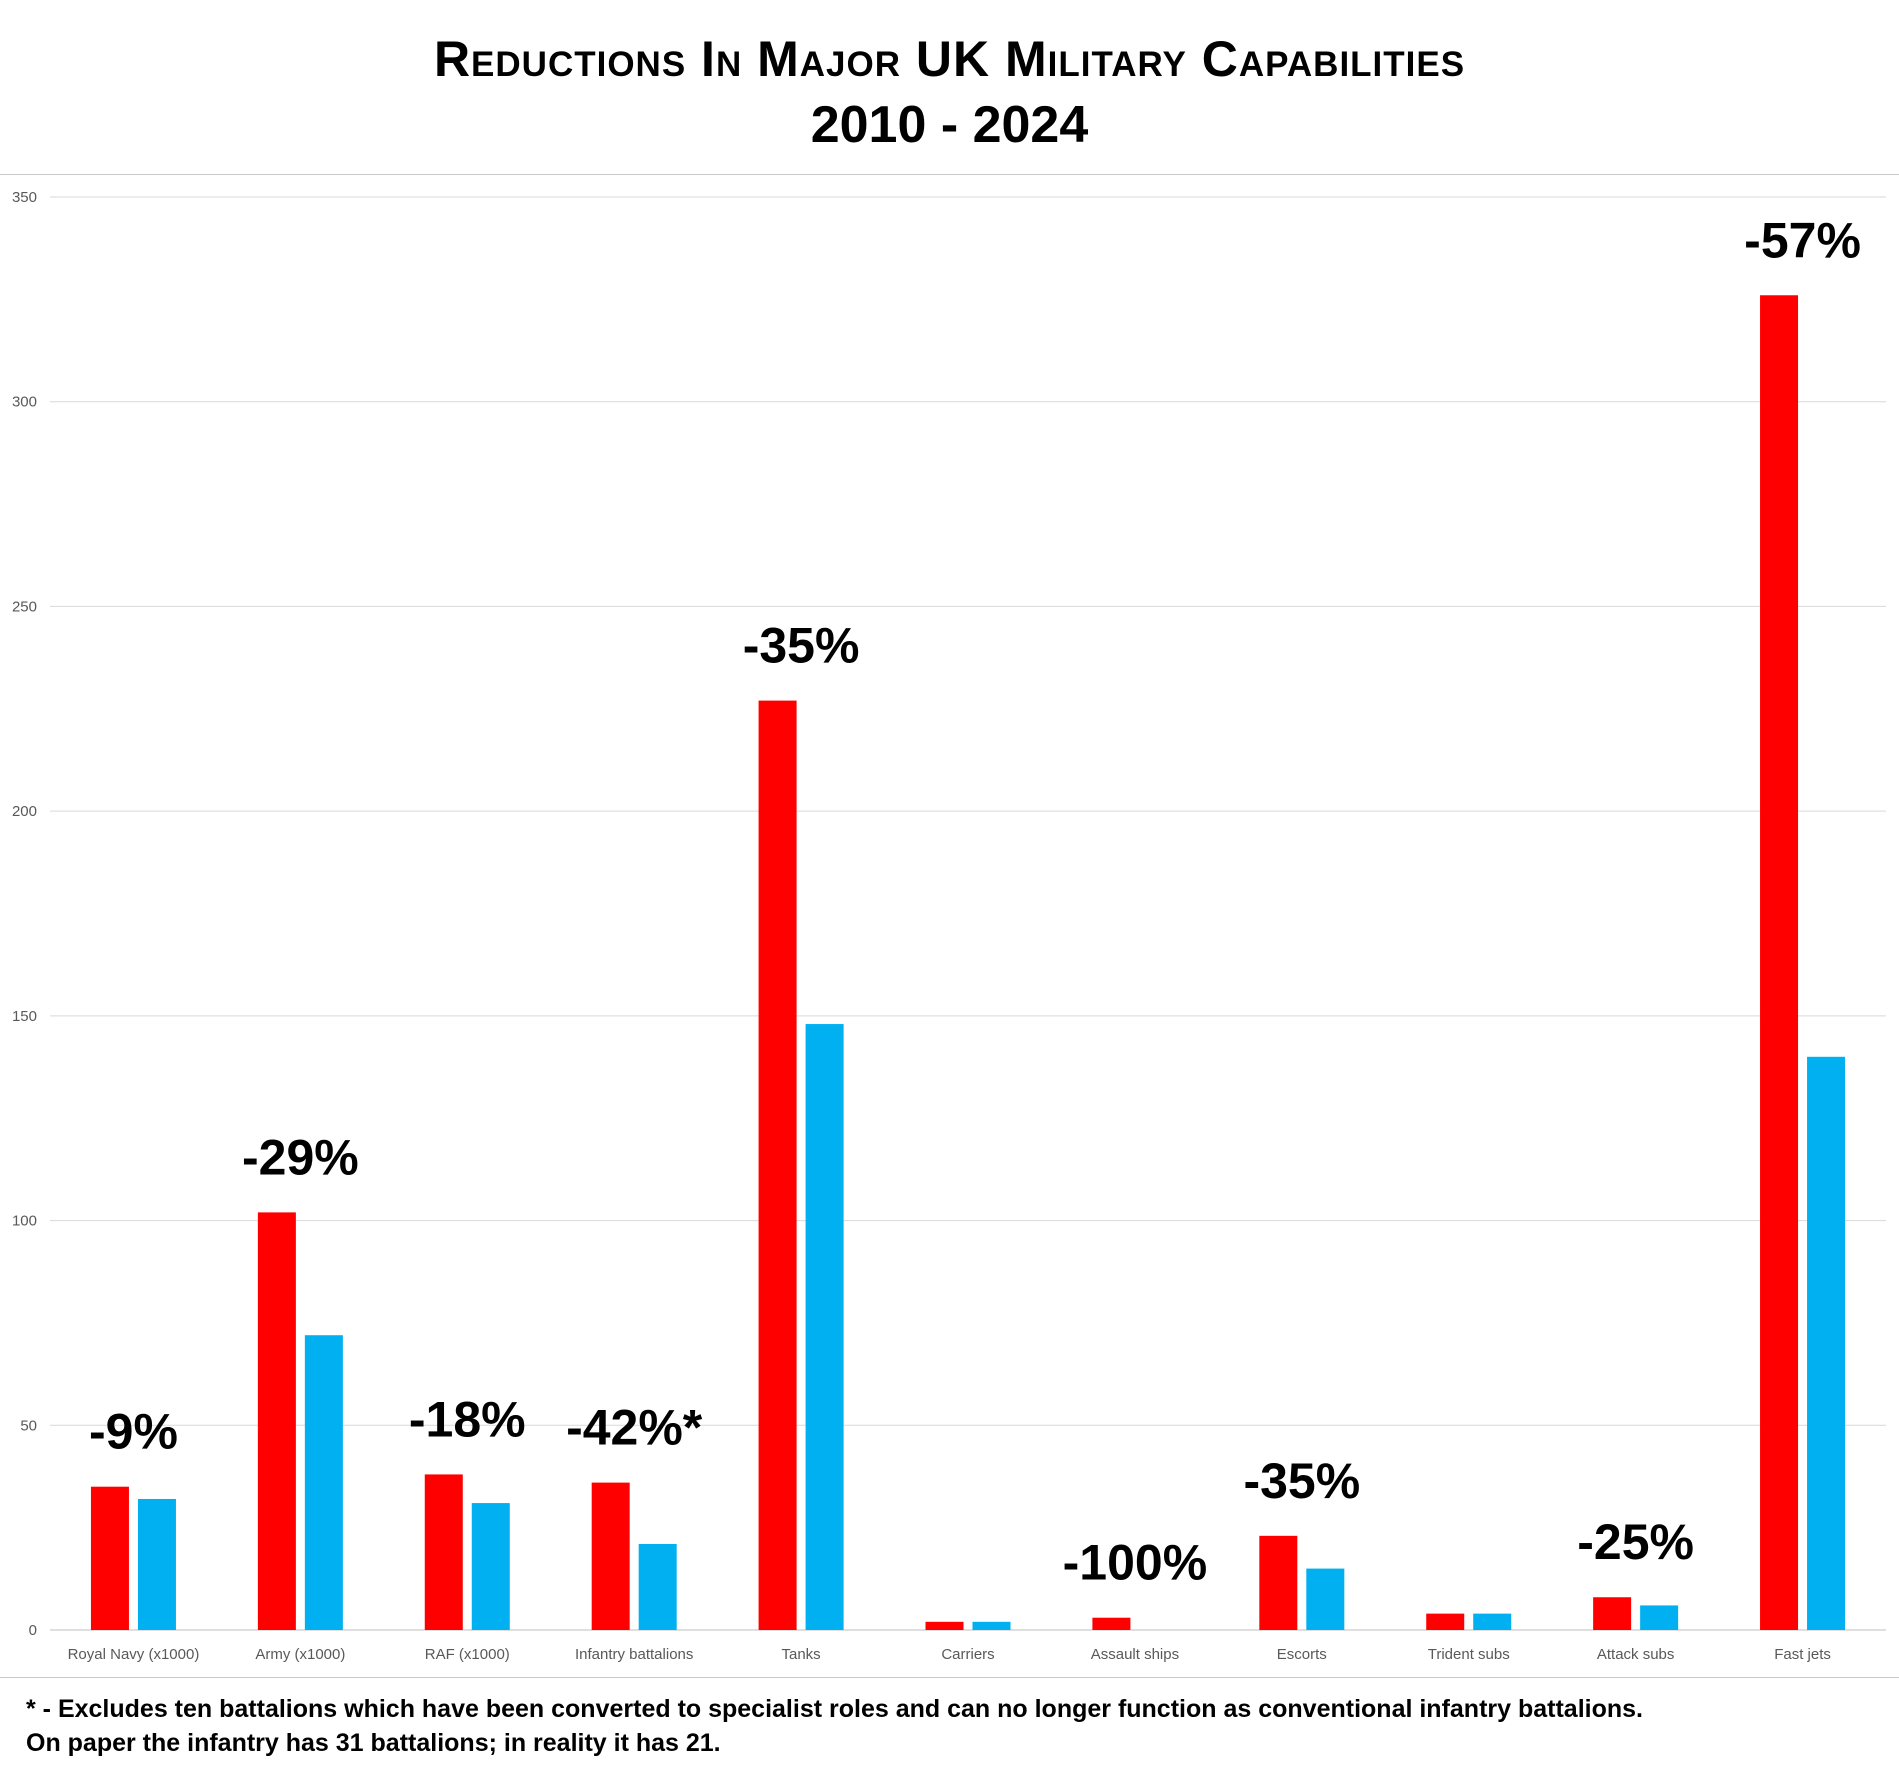 The height and width of the screenshot is (1782, 1899). What do you see at coordinates (1802, 1654) in the screenshot?
I see `x-tick-label: Fast jets` at bounding box center [1802, 1654].